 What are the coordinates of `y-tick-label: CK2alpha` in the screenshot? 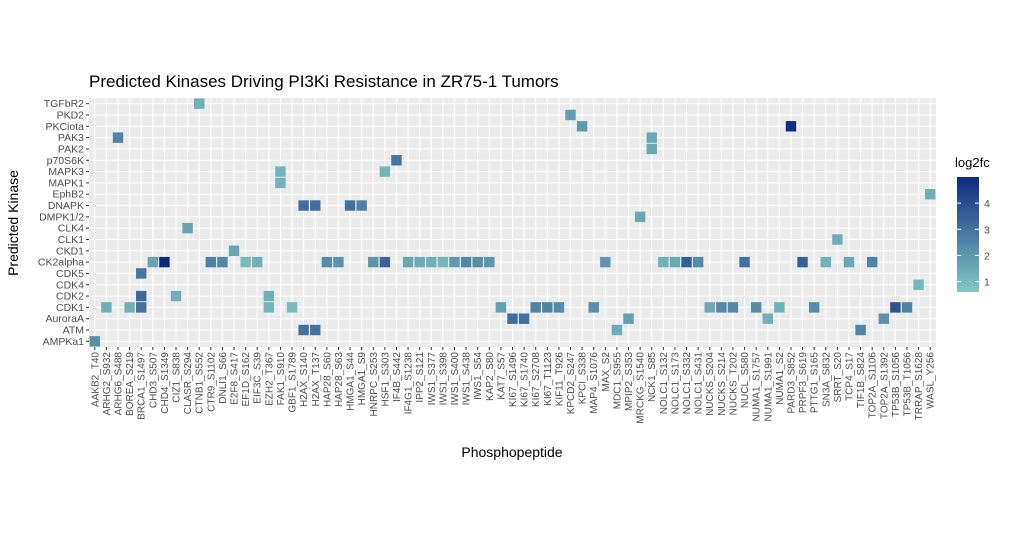 It's located at (61, 263).